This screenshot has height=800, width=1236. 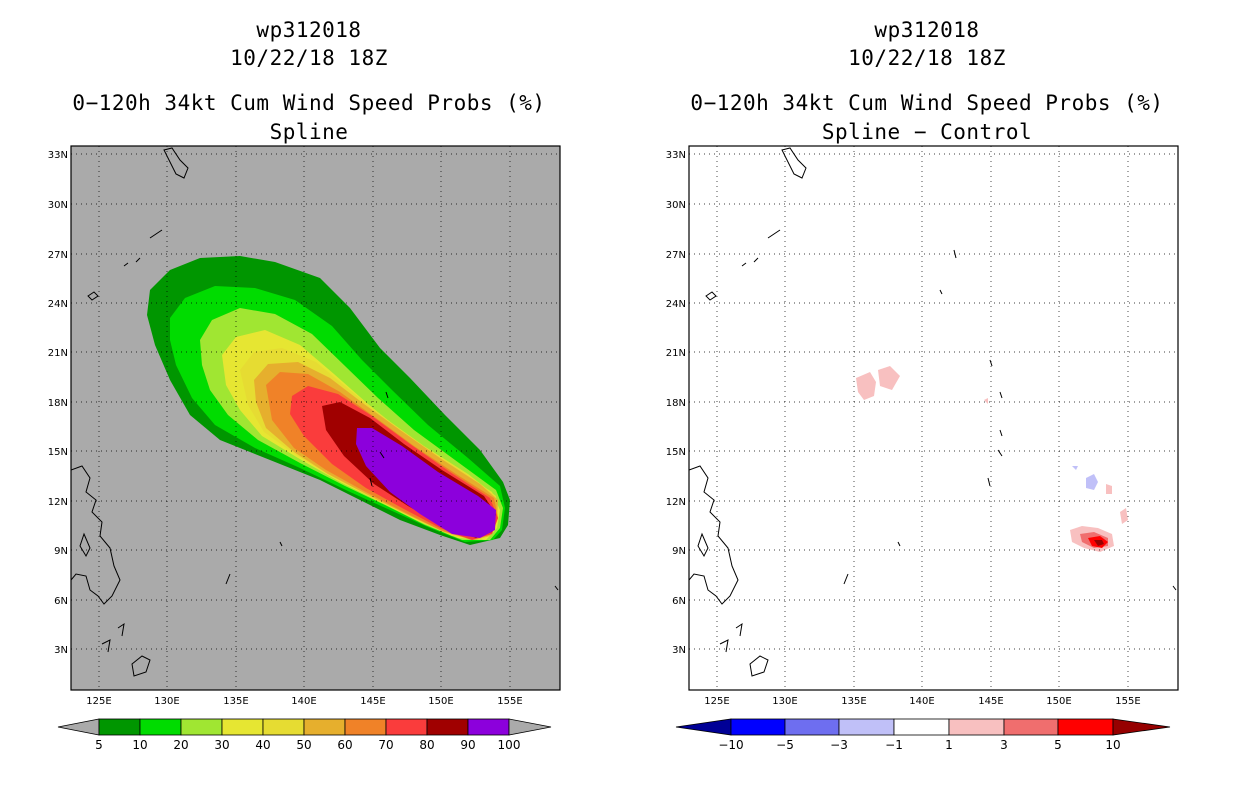 What do you see at coordinates (426, 745) in the screenshot?
I see `colorbar-label: 80` at bounding box center [426, 745].